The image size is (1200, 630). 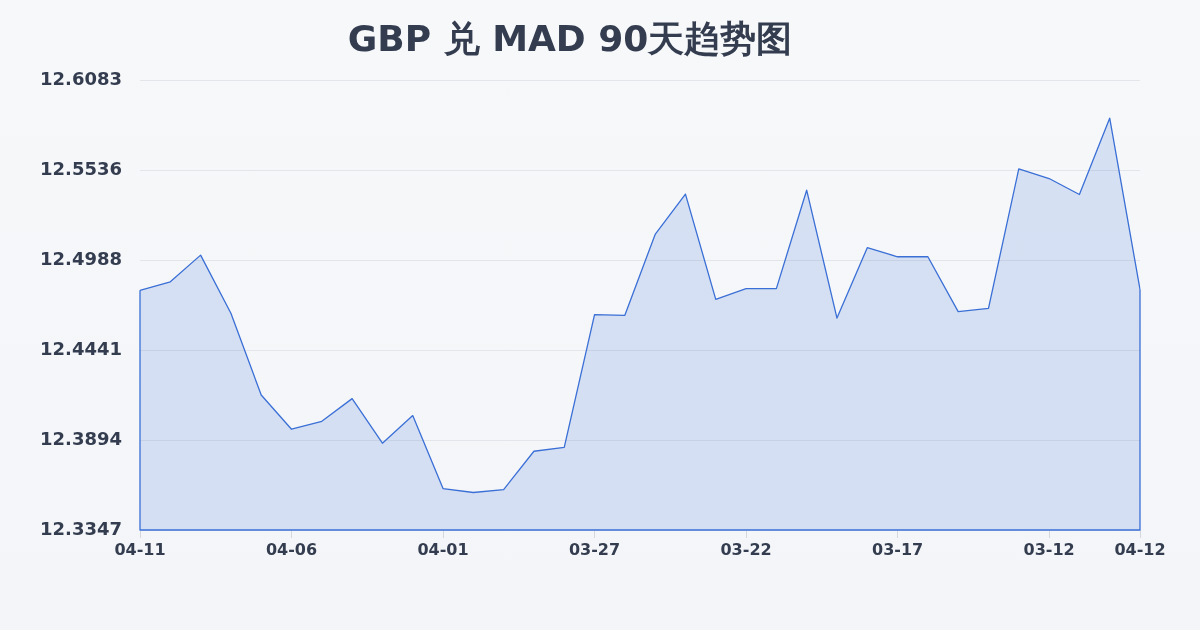 I want to click on x-tick-label: 03-27, so click(x=594, y=549).